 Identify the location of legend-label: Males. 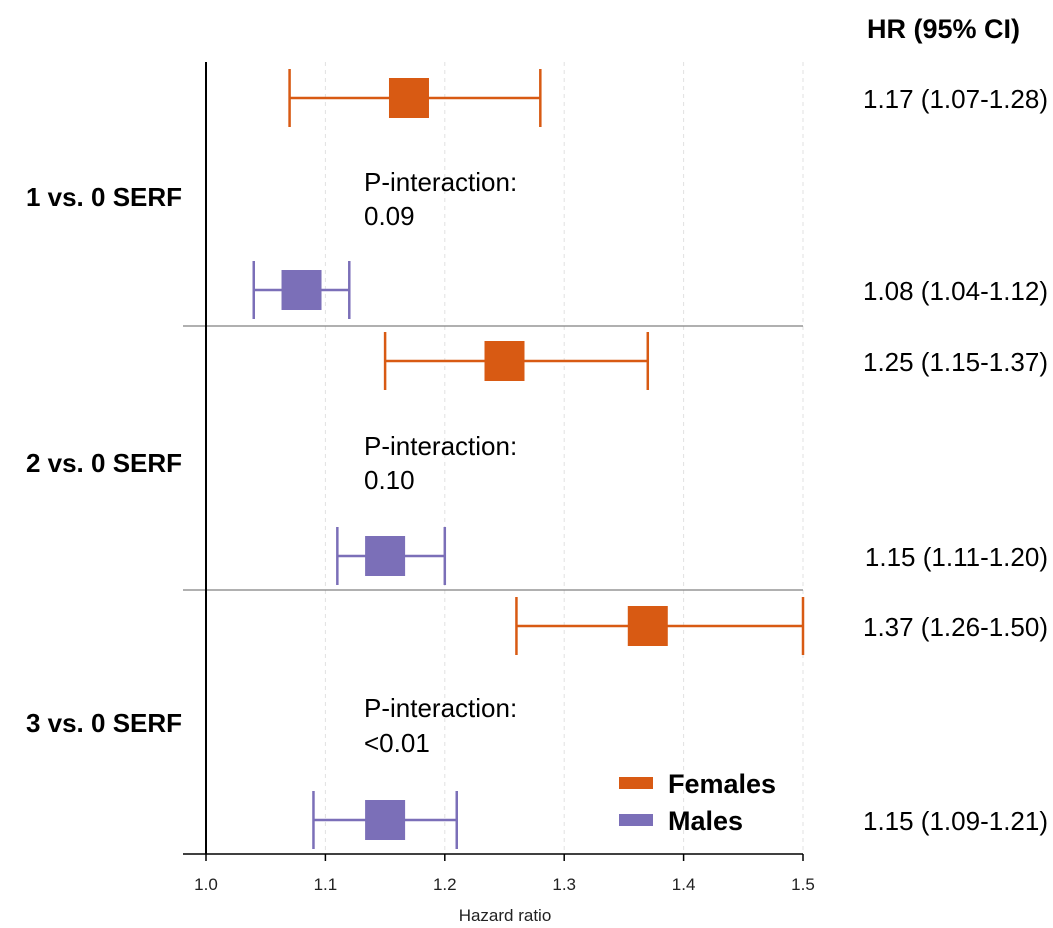
(705, 821).